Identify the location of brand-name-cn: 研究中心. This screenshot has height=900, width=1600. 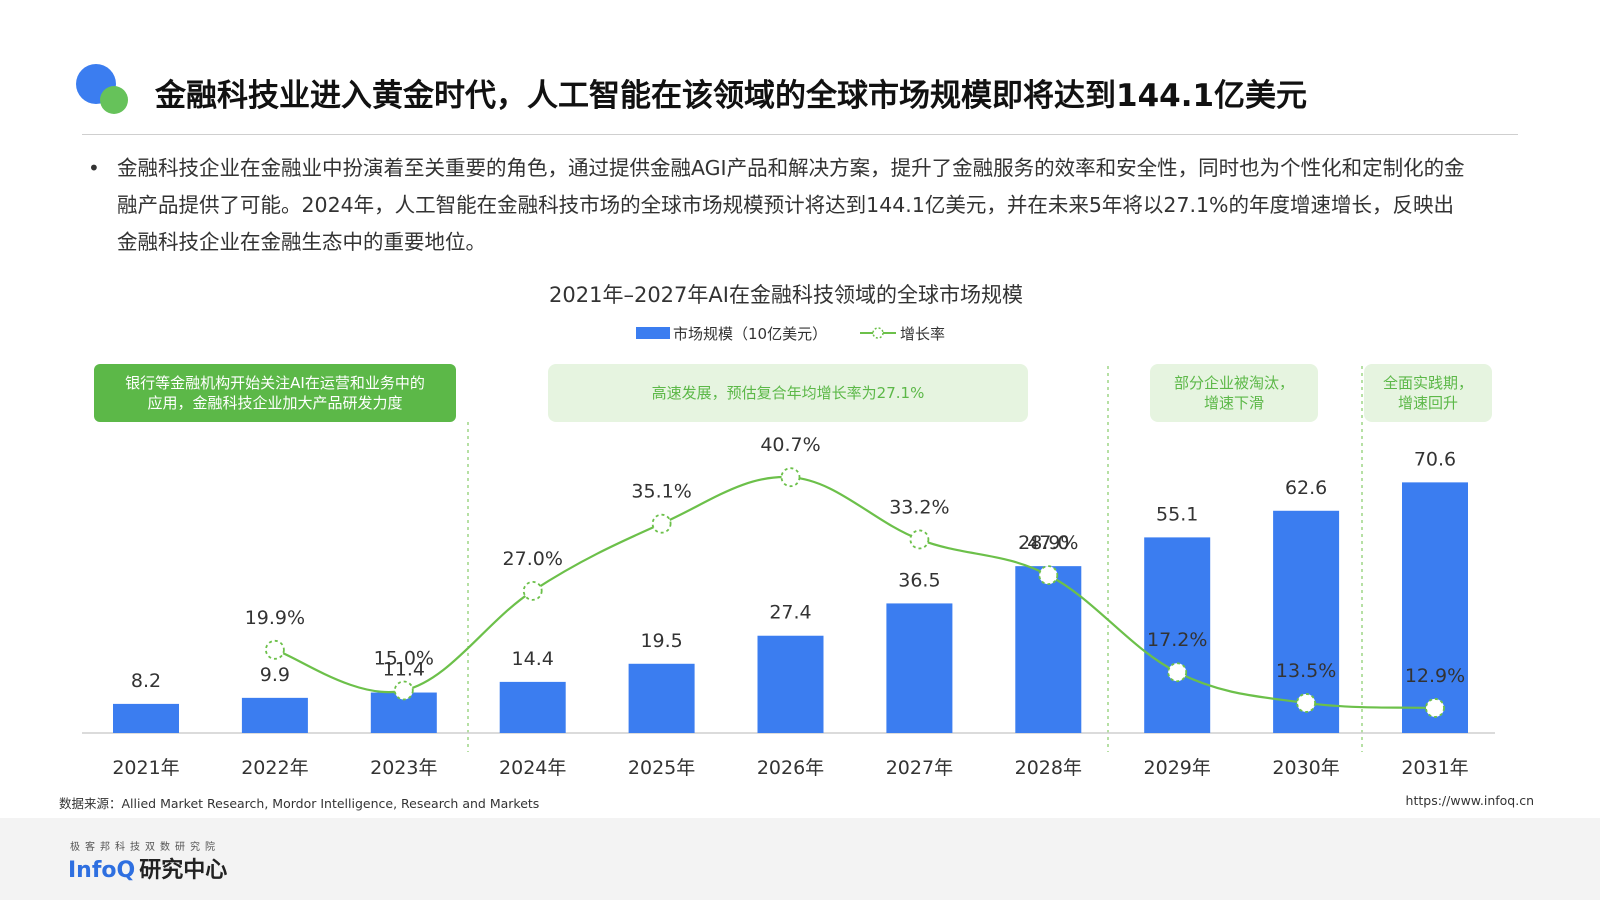
(183, 870).